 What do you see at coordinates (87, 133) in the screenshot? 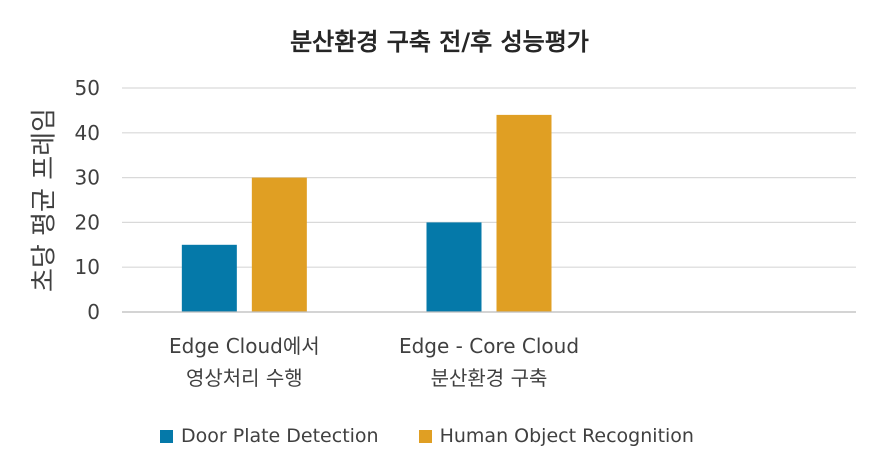
I see `y-tick-label: 40` at bounding box center [87, 133].